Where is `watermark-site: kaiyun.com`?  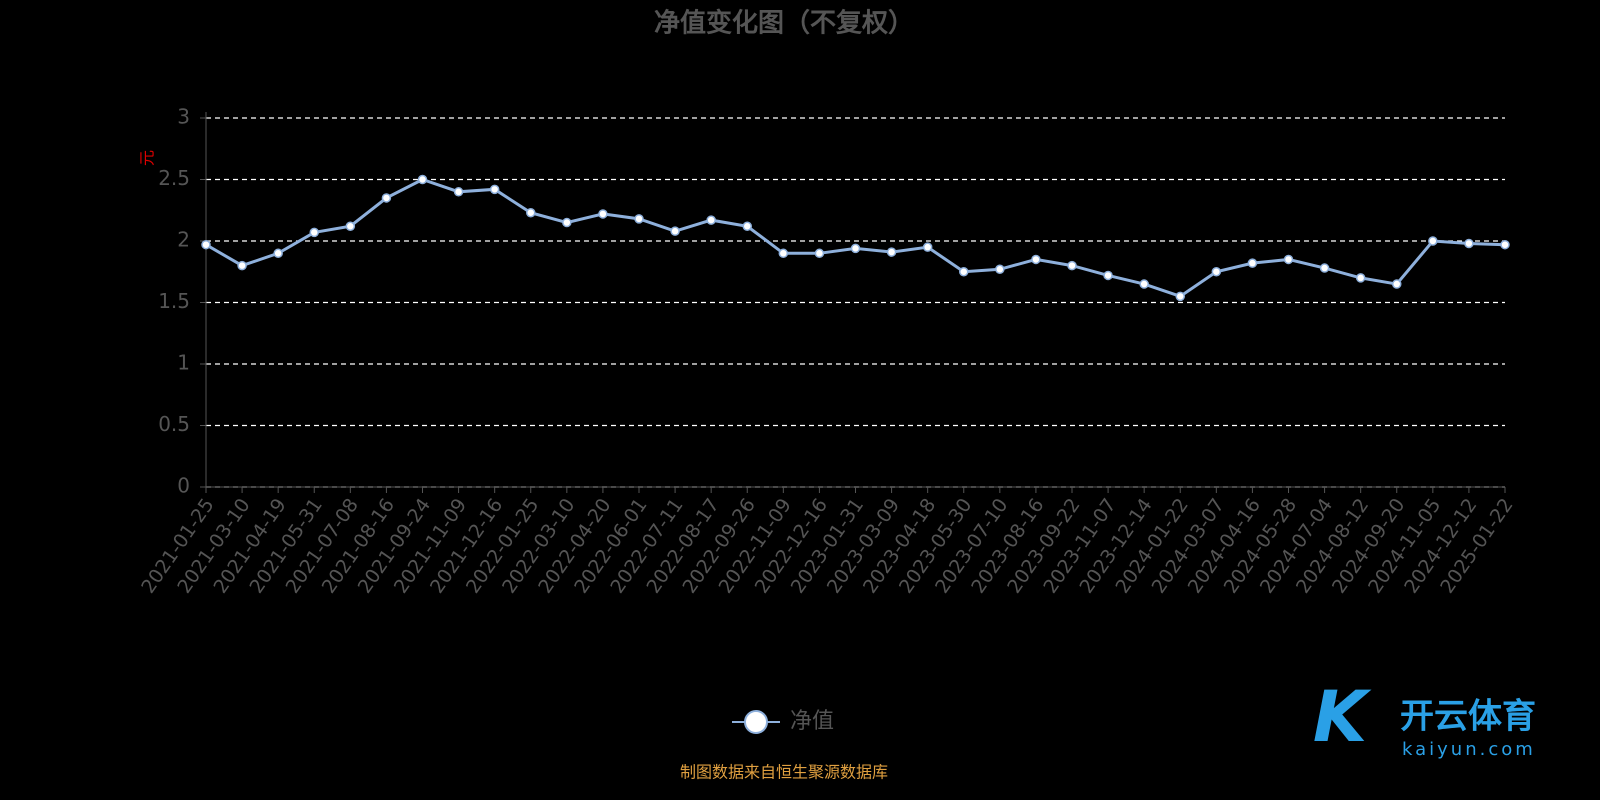
watermark-site: kaiyun.com is located at coordinates (1469, 749).